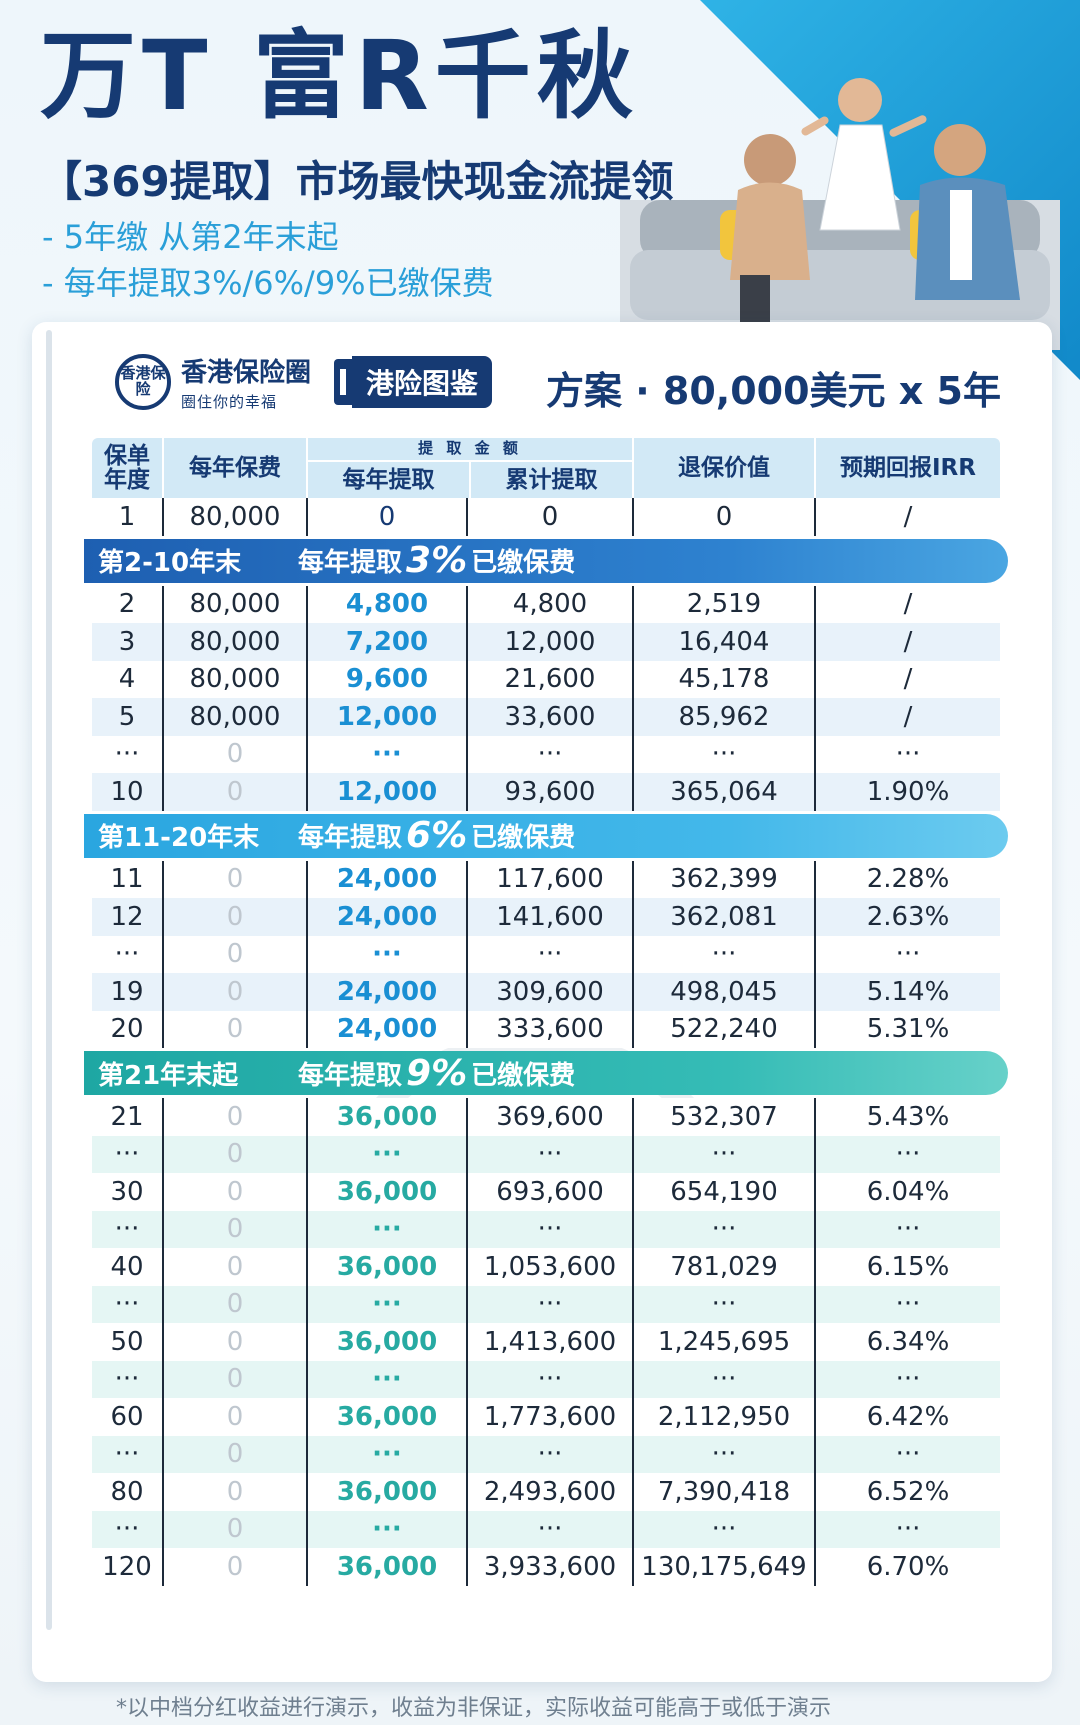 This screenshot has height=1725, width=1080. Describe the element at coordinates (474, 1708) in the screenshot. I see `footnote: *以中档分红收益进行演示，收益为非保证，实际收益可能高于或低于演示` at that location.